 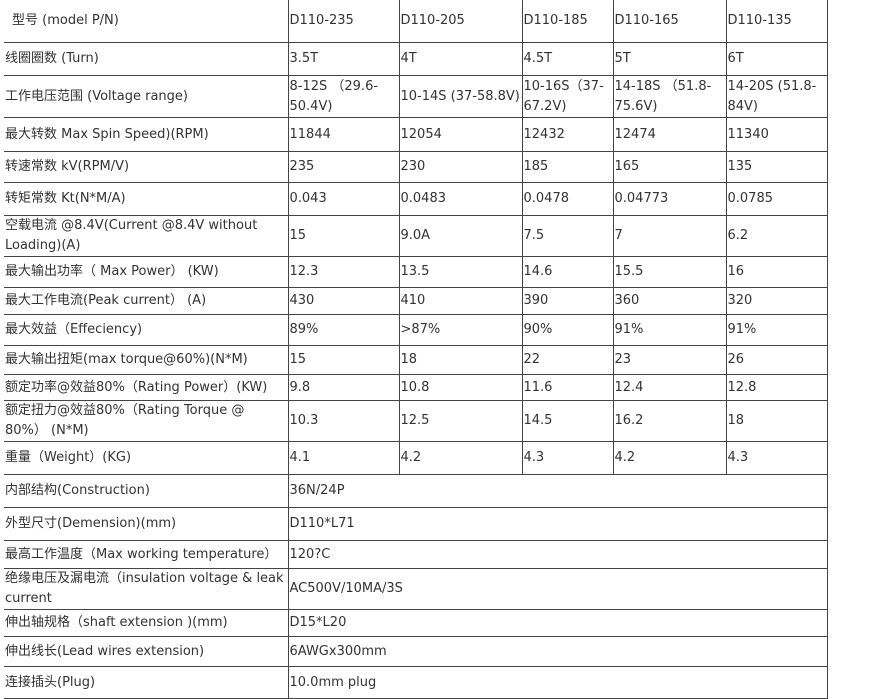 What do you see at coordinates (146, 524) in the screenshot?
I see `row-label: 外型尺寸(Demension)(mm)` at bounding box center [146, 524].